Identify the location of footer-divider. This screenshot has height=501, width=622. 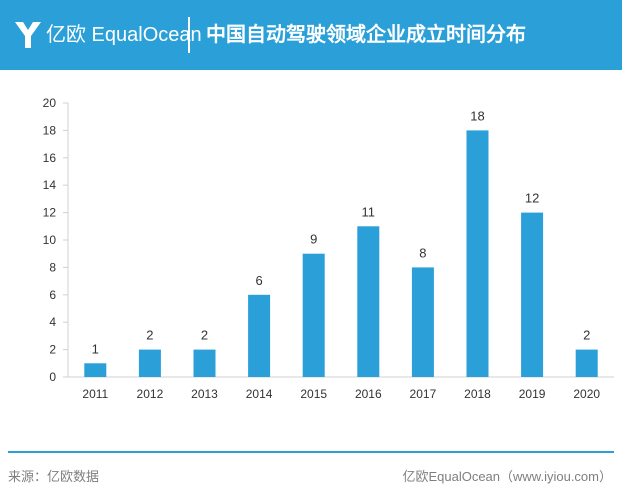
(311, 452).